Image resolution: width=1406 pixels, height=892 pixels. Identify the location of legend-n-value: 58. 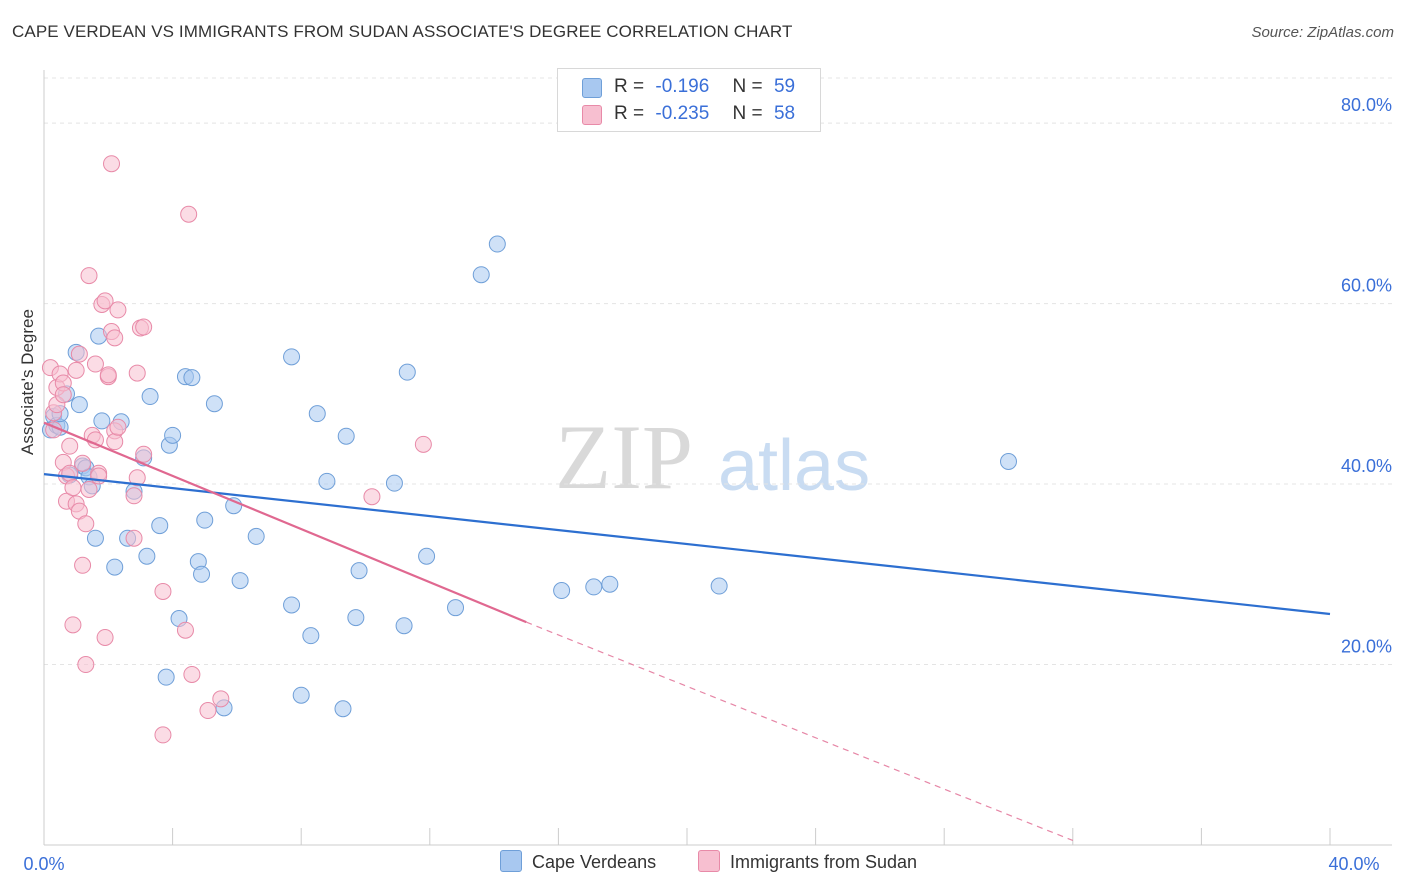
(784, 113).